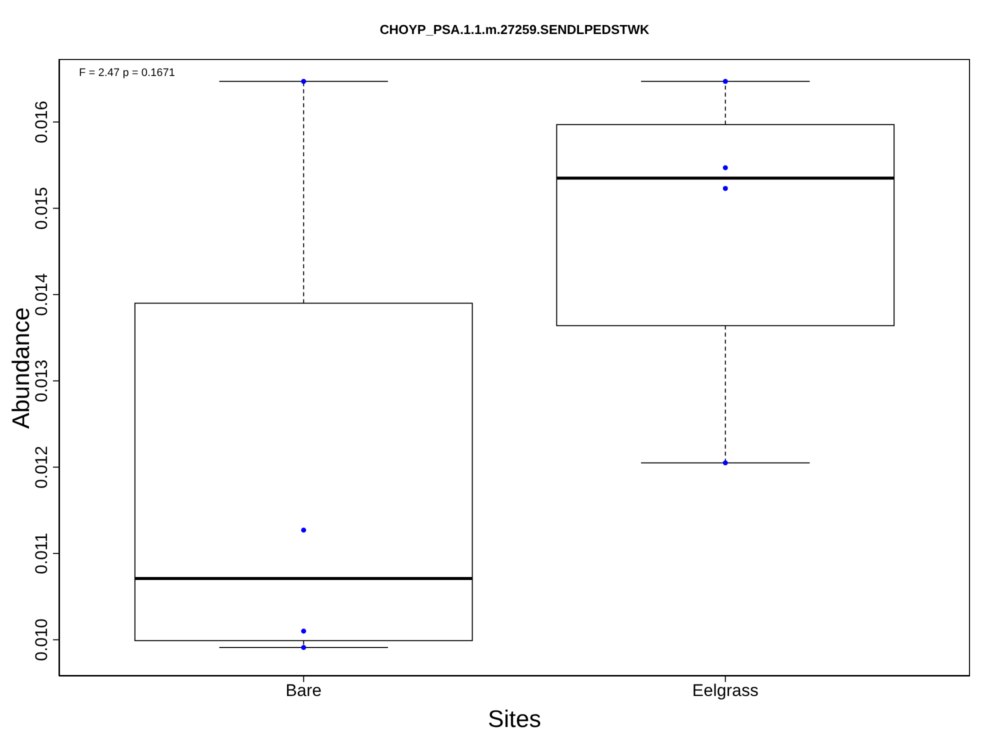 This screenshot has width=1000, height=750. Describe the element at coordinates (127, 73) in the screenshot. I see `annotation: F = 2.47 p = 0.1671` at that location.